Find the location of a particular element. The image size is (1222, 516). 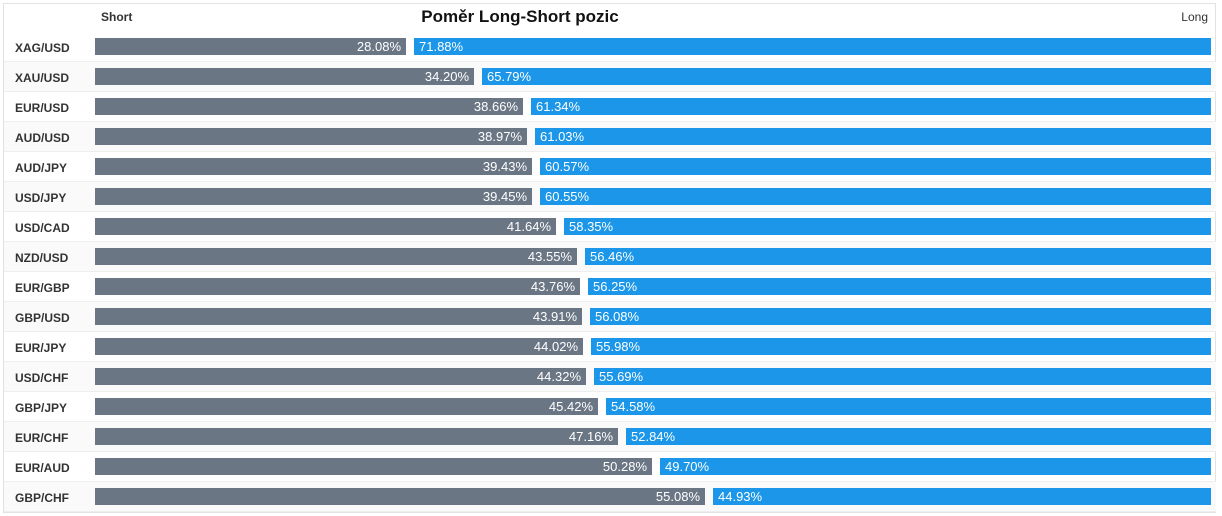

table-row: AUD/USD 38.97% 61.03% is located at coordinates (610, 137).